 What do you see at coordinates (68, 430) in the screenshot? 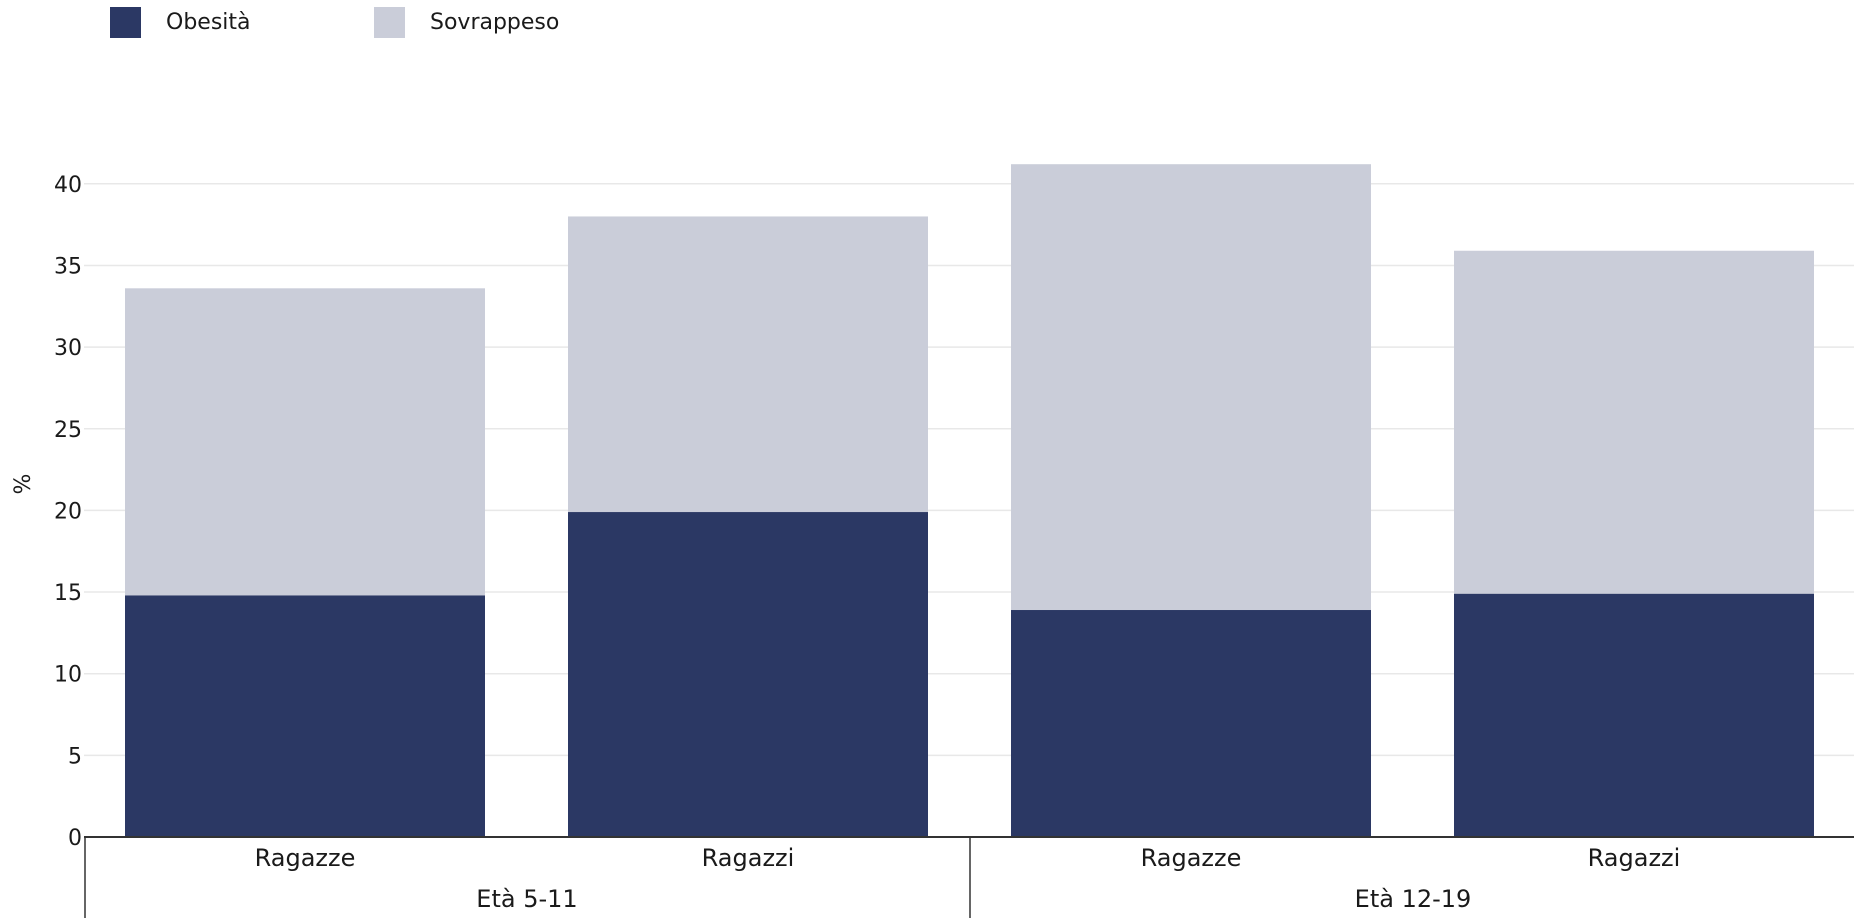
I see `y-tick-label: 25` at bounding box center [68, 430].